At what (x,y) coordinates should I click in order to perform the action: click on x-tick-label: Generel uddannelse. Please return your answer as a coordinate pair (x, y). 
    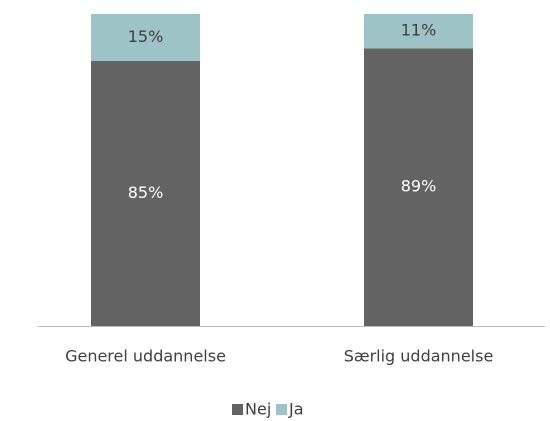
    Looking at the image, I should click on (145, 356).